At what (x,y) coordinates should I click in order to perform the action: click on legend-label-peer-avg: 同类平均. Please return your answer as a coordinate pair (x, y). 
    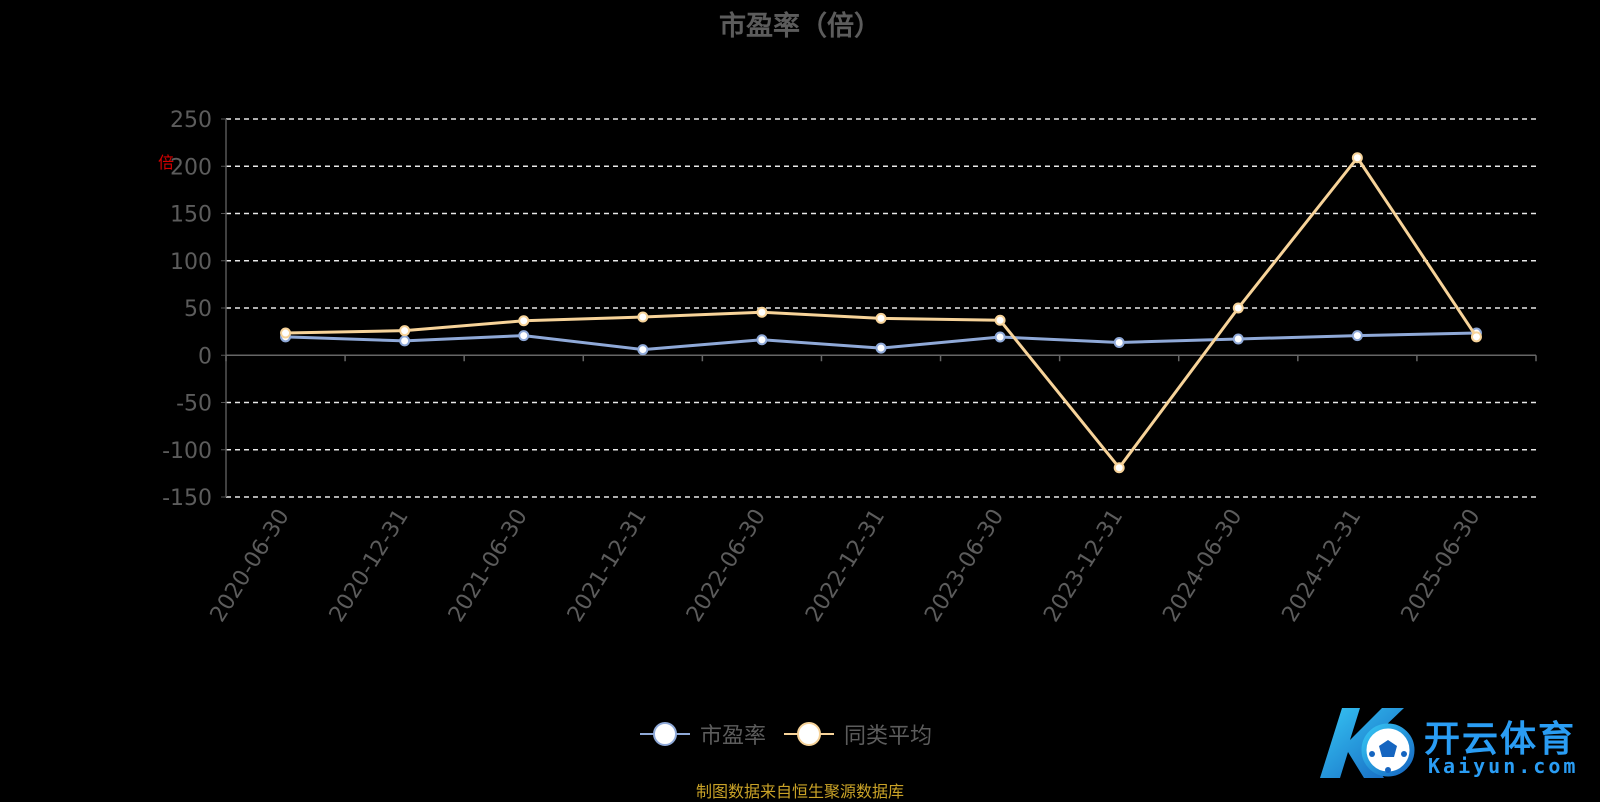
    Looking at the image, I should click on (888, 736).